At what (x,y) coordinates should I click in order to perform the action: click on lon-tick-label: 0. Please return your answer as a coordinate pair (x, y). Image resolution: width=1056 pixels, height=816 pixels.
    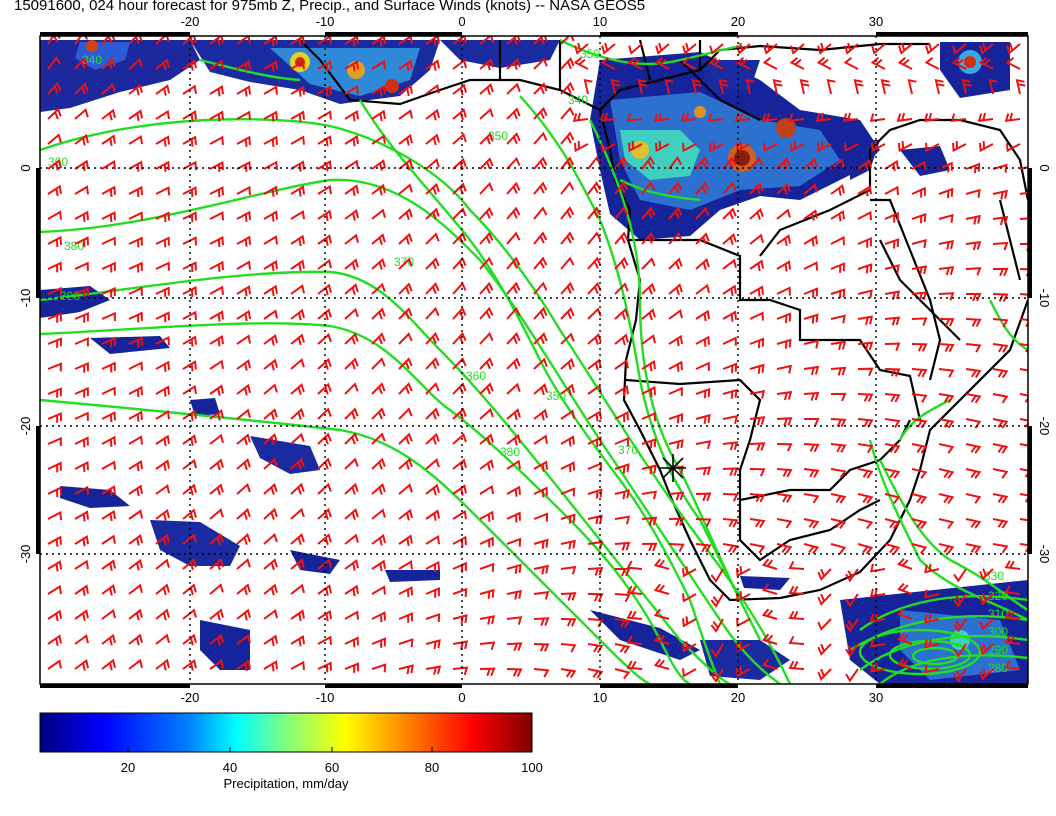
    Looking at the image, I should click on (461, 697).